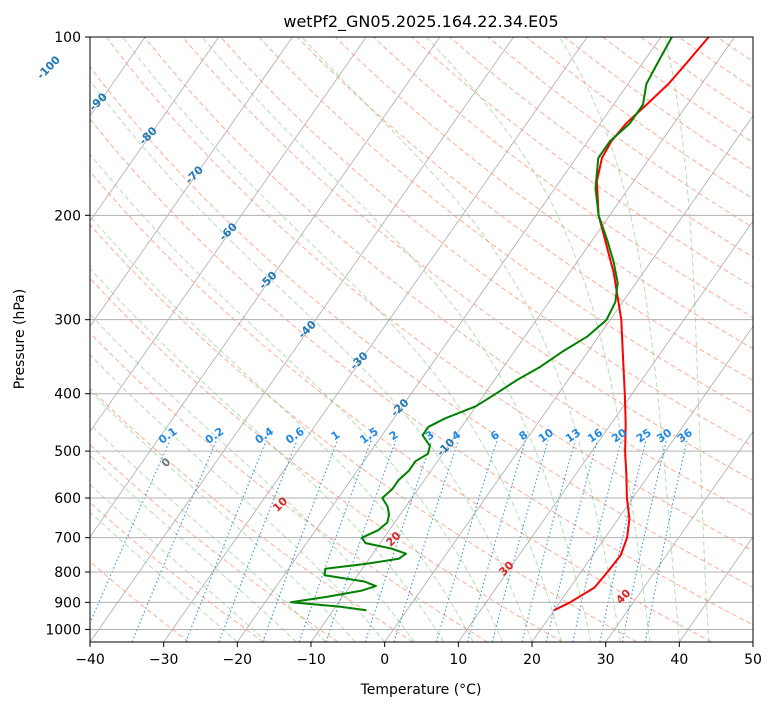  Describe the element at coordinates (67, 38) in the screenshot. I see `y-tick-label: 100` at that location.